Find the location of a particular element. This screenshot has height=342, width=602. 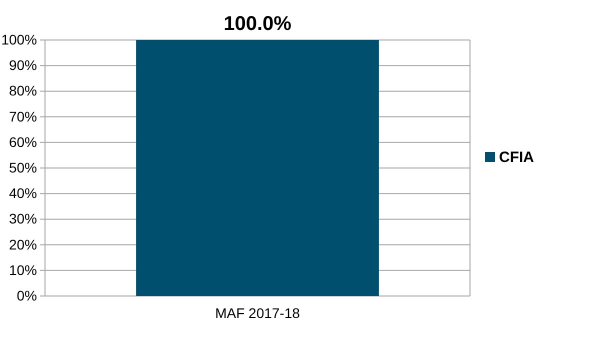

y-tick-label: 50% is located at coordinates (22, 167).